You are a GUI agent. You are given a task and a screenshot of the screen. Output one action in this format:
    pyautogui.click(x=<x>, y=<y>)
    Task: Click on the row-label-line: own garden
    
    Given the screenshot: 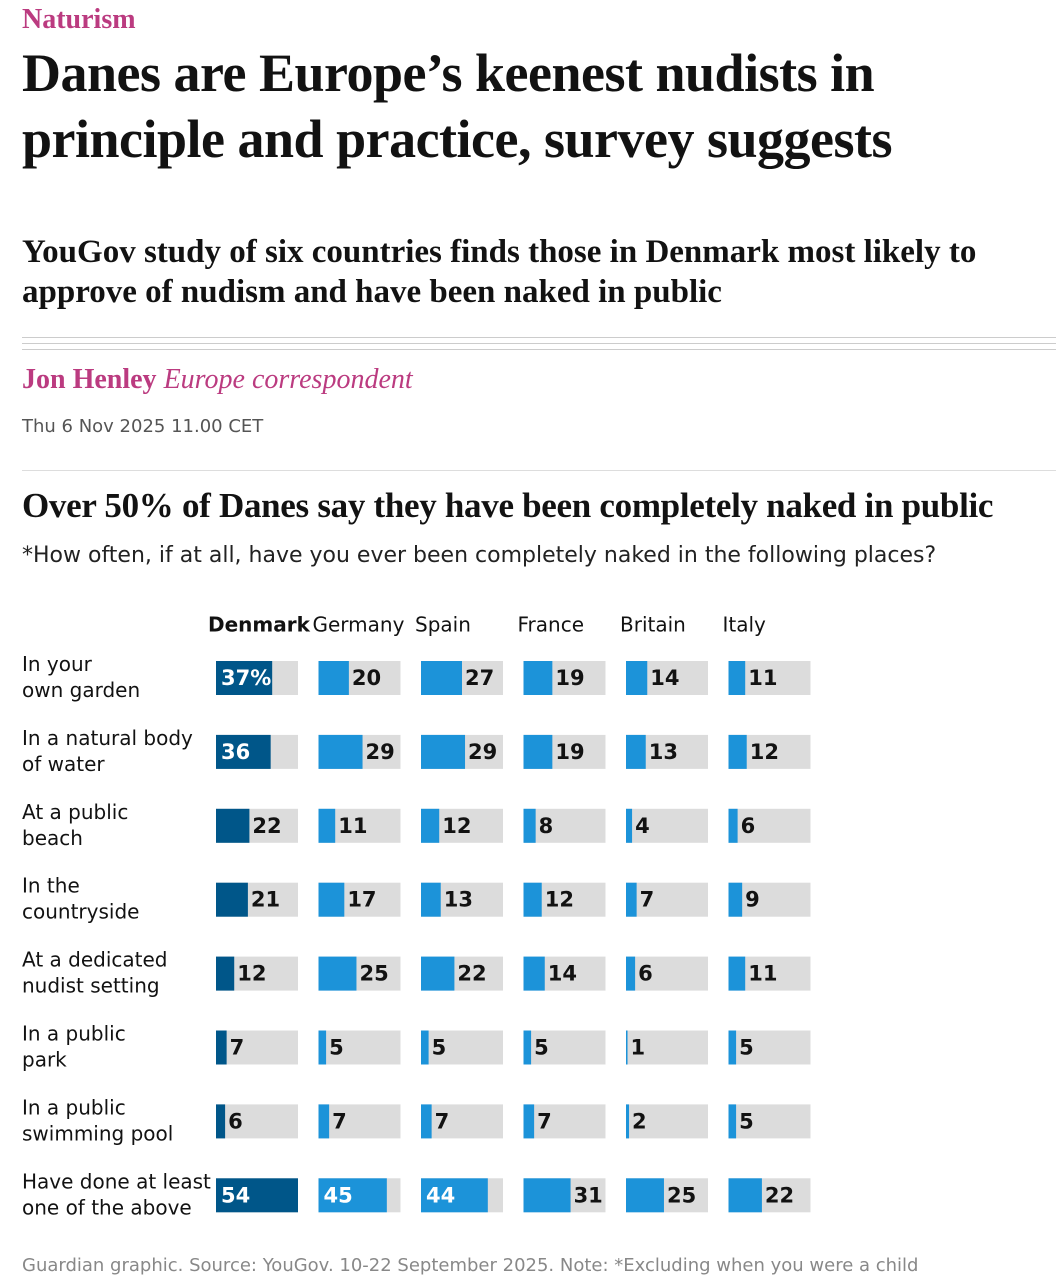 What is the action you would take?
    pyautogui.click(x=81, y=690)
    